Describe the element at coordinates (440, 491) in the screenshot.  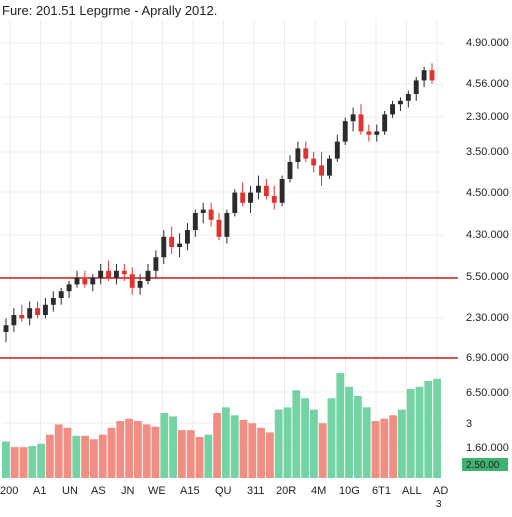
I see `x-tick-label: AD` at that location.